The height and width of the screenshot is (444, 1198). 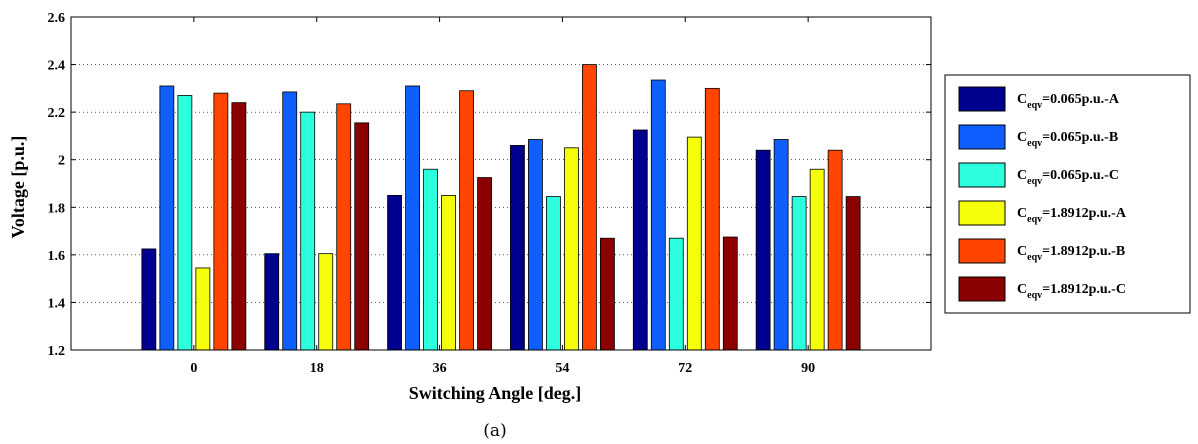 I want to click on legend-label: Ceqv=0.065p.u.-C, so click(x=1068, y=177).